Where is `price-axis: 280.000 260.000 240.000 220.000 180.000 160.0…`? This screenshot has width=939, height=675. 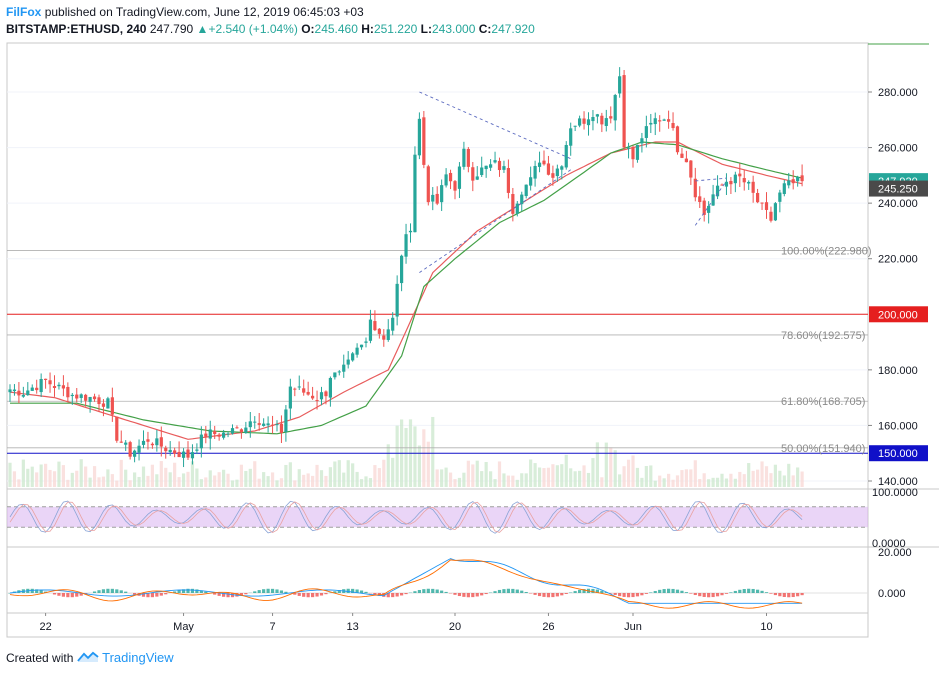 price-axis: 280.000 260.000 240.000 220.000 180.000 160.0… is located at coordinates (898, 343).